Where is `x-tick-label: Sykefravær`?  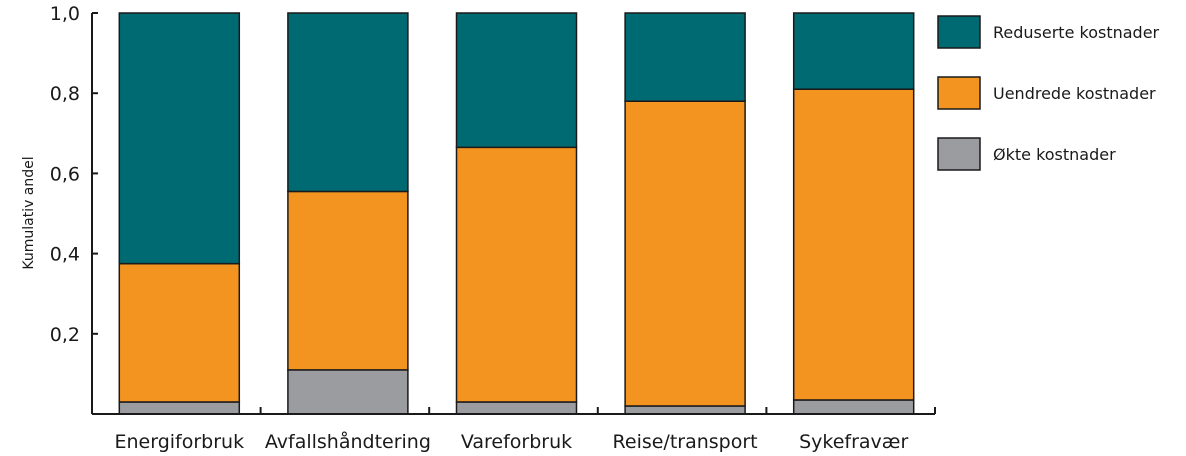
x-tick-label: Sykefravær is located at coordinates (853, 442).